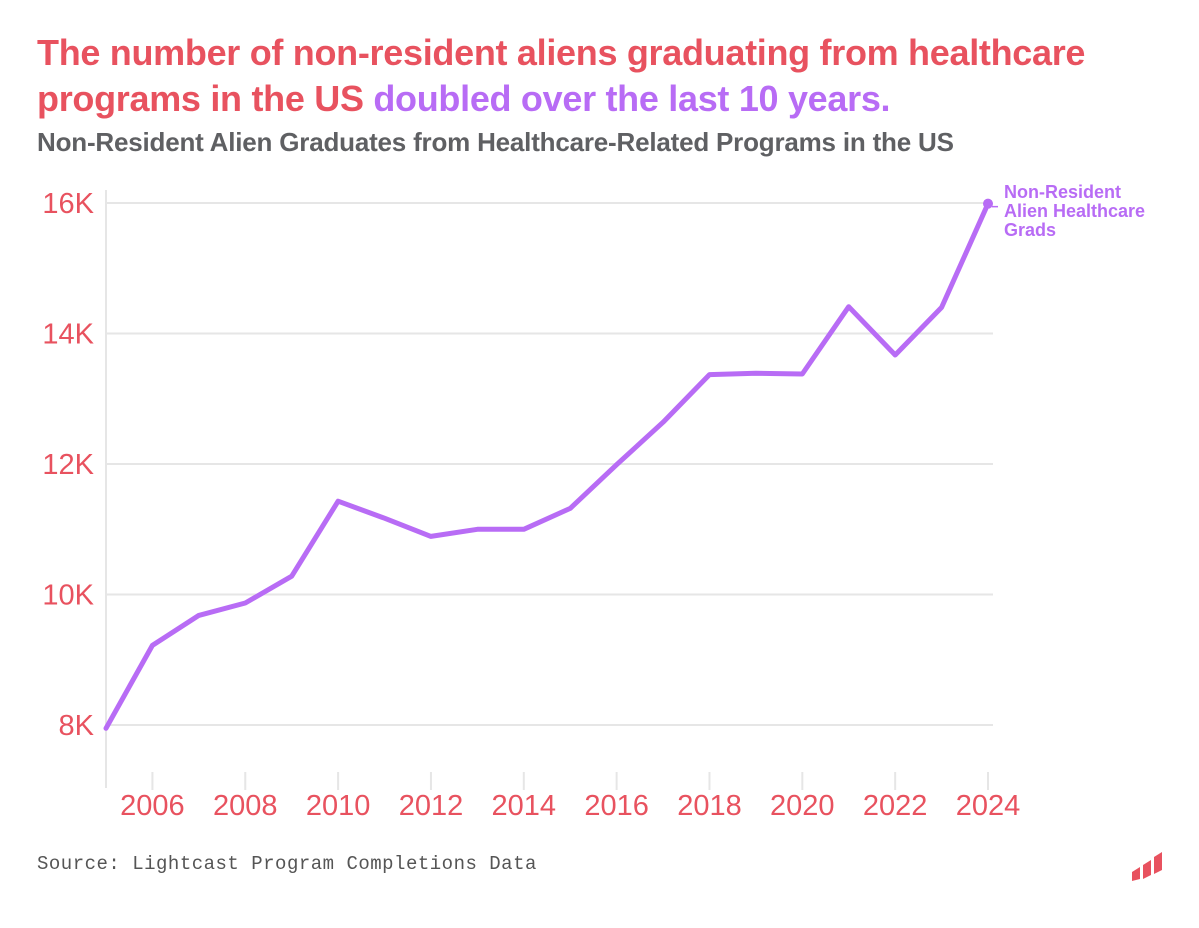 The width and height of the screenshot is (1199, 928). What do you see at coordinates (1062, 192) in the screenshot?
I see `series-label-line: Non-Resident` at bounding box center [1062, 192].